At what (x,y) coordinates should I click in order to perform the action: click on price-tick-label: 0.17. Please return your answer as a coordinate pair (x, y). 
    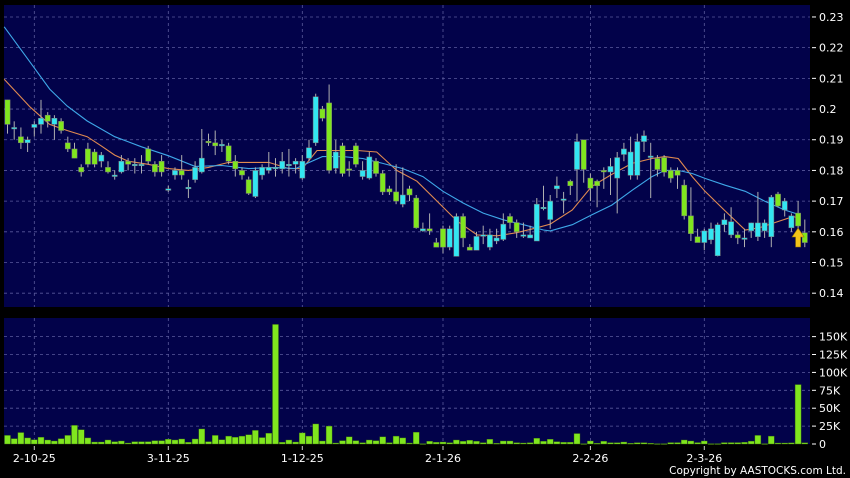
    Looking at the image, I should click on (831, 201).